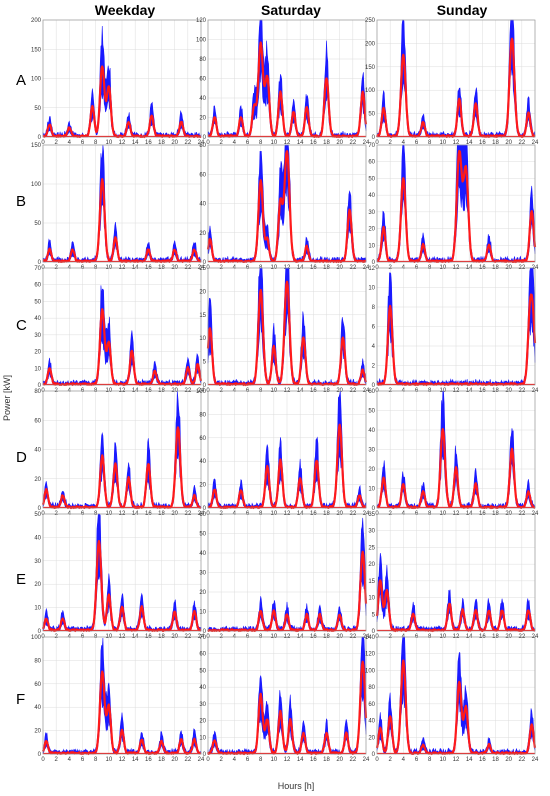 The width and height of the screenshot is (550, 796). Describe the element at coordinates (174, 760) in the screenshot. I see `x-tick-label: 20` at that location.